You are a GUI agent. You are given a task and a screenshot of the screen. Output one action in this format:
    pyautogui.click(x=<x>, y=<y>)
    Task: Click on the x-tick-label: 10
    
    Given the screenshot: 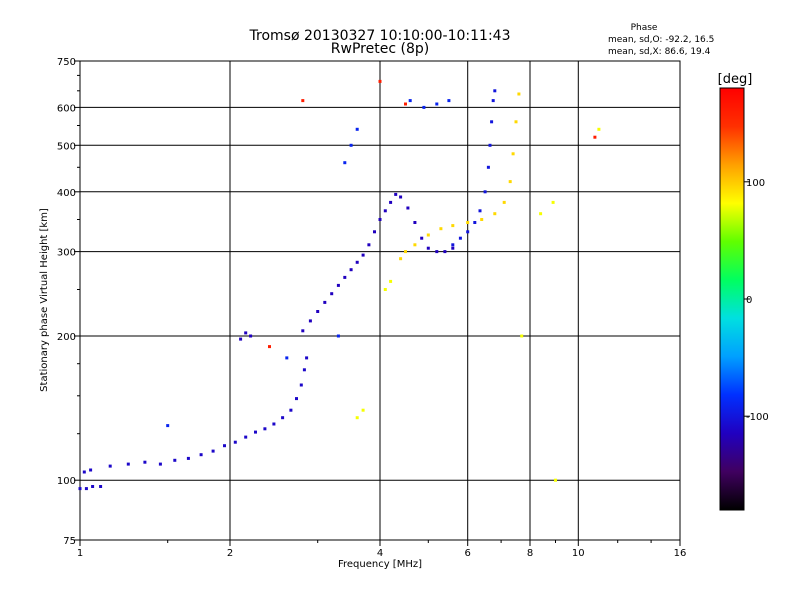 What is the action you would take?
    pyautogui.click(x=578, y=553)
    